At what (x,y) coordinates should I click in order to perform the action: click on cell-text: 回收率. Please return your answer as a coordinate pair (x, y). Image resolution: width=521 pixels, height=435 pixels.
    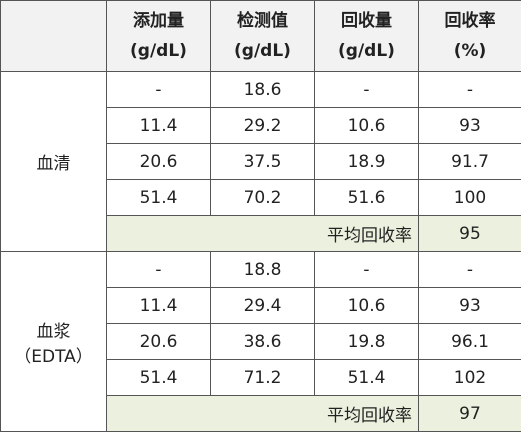
    Looking at the image, I should click on (470, 21).